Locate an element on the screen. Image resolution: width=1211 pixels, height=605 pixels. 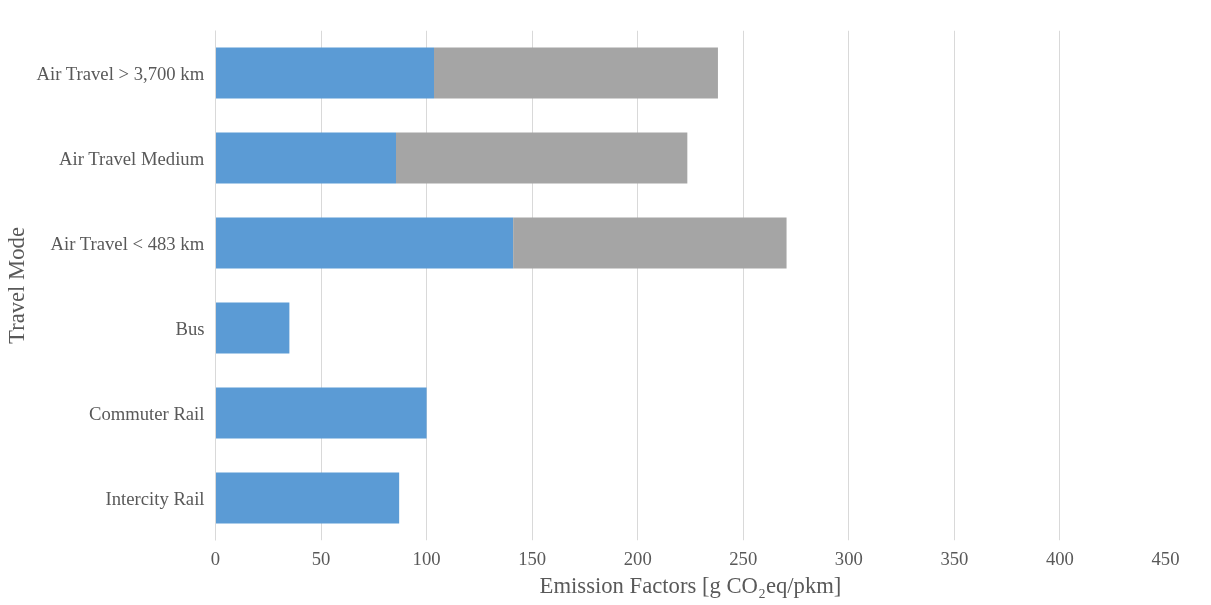
x-tick-label: 250 is located at coordinates (743, 558).